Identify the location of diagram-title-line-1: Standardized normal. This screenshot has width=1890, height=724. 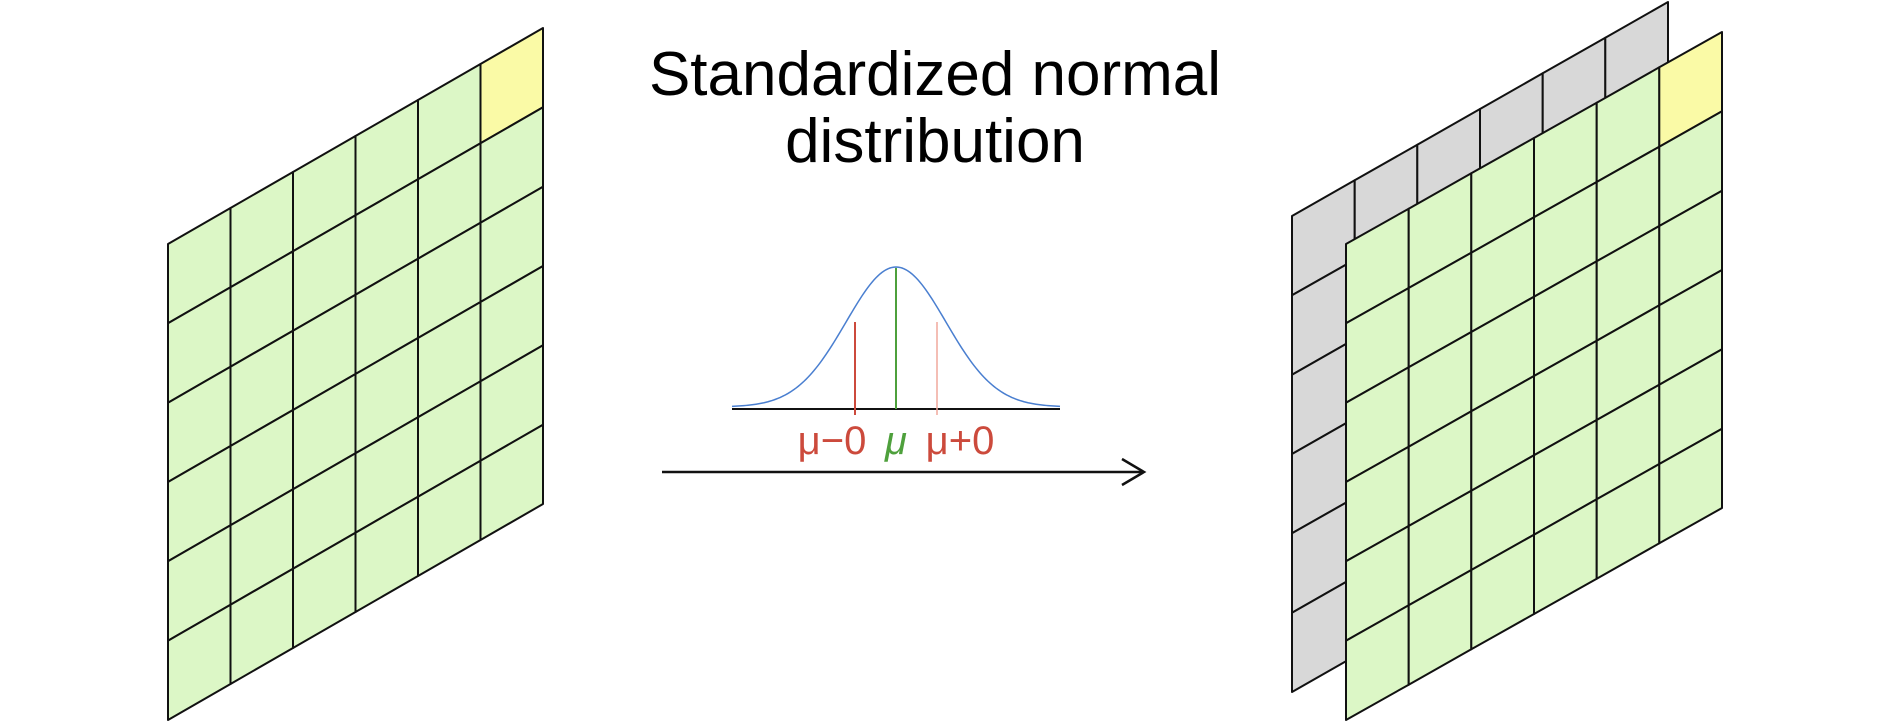
(935, 74).